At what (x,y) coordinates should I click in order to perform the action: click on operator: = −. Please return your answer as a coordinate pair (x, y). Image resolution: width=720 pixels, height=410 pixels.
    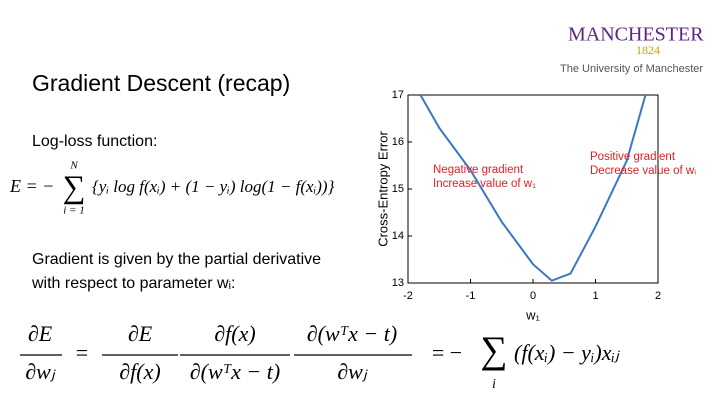
    Looking at the image, I should click on (447, 352).